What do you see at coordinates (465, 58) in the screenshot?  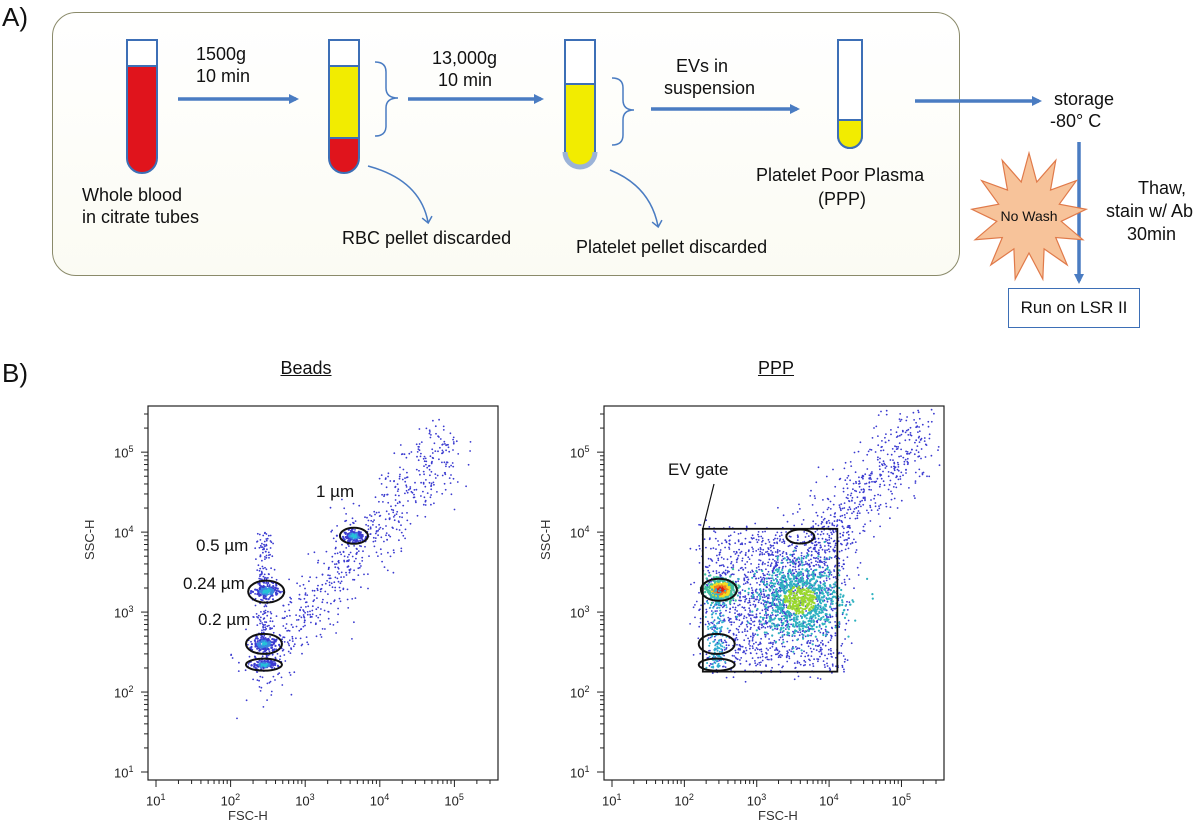 I see `spin2-speed: 13,000g` at bounding box center [465, 58].